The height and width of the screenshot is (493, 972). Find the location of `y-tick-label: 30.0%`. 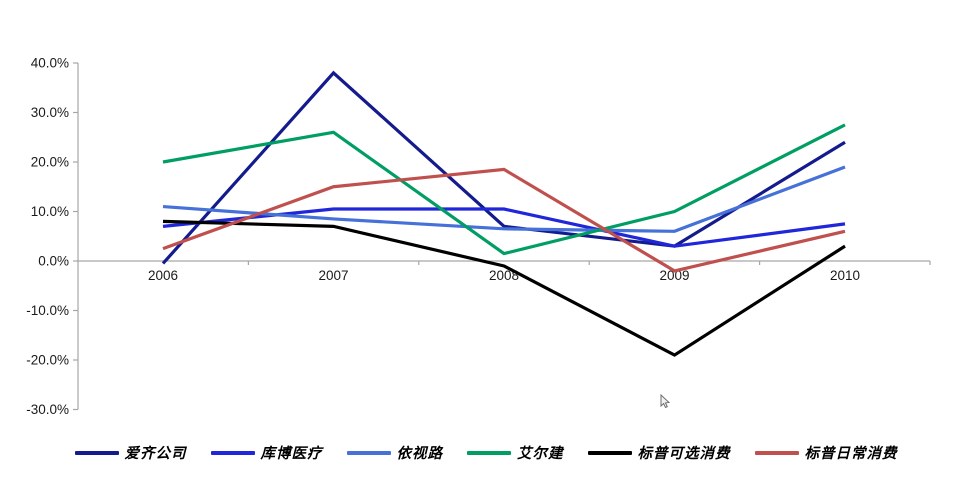

y-tick-label: 30.0% is located at coordinates (50, 112).